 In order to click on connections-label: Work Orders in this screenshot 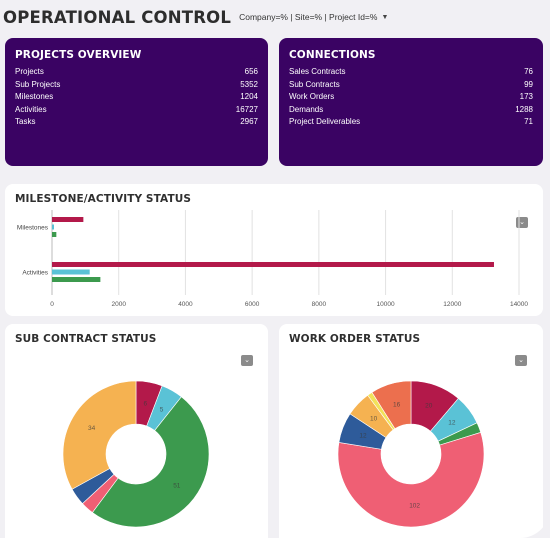, I will do `click(312, 97)`.